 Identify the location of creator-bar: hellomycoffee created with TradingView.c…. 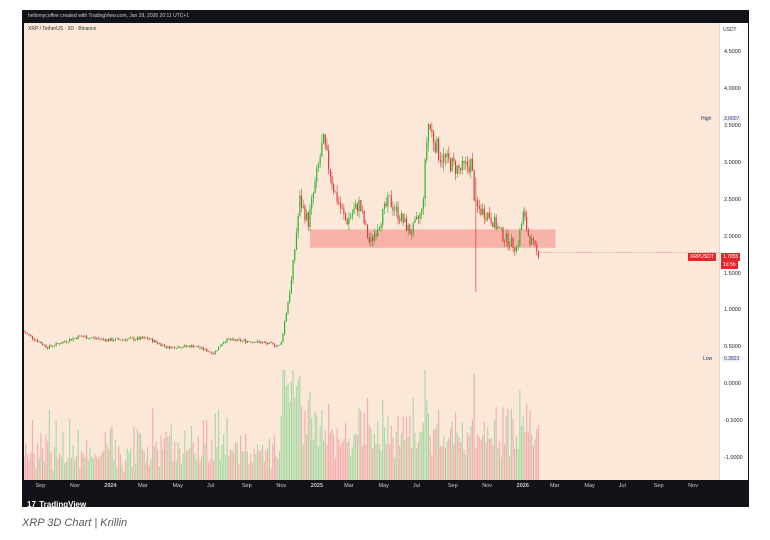
(385, 16).